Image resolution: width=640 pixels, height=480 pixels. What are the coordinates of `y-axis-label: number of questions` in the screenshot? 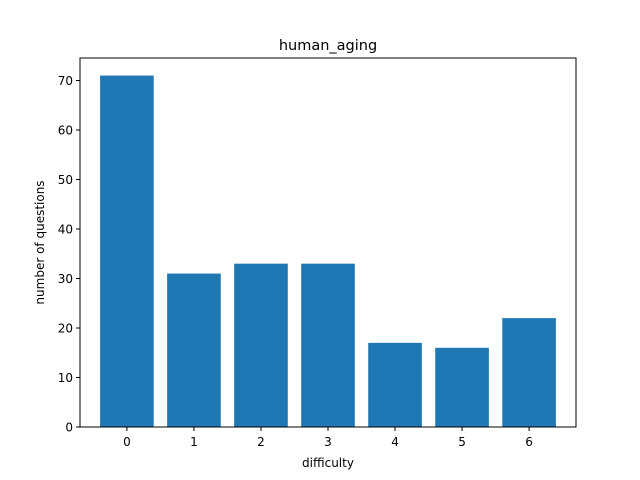 It's located at (40, 242).